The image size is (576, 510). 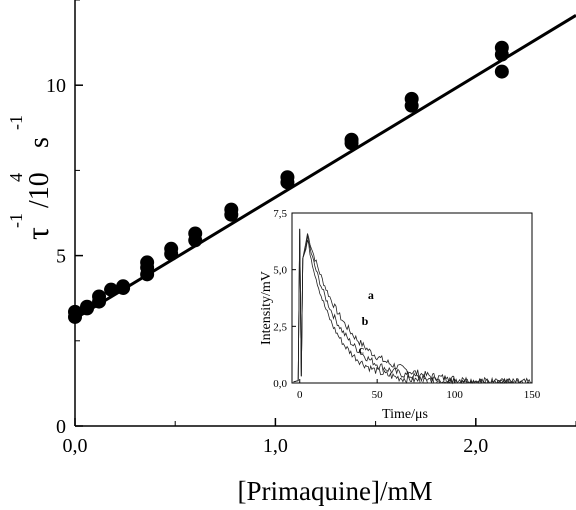 What do you see at coordinates (365, 321) in the screenshot?
I see `inset-curve-label: b` at bounding box center [365, 321].